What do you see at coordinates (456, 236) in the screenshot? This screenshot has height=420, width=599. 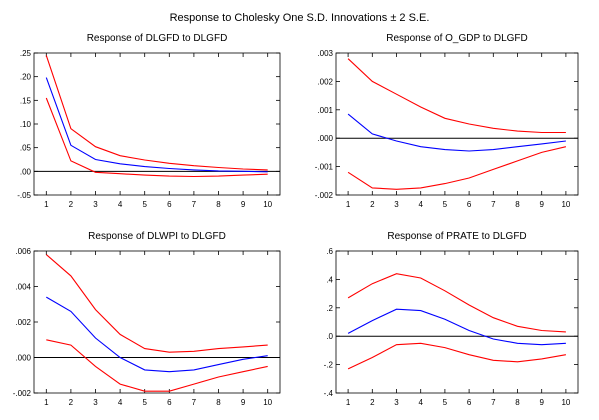 I see `panel-title: Response of PRATE to DLGFD` at bounding box center [456, 236].